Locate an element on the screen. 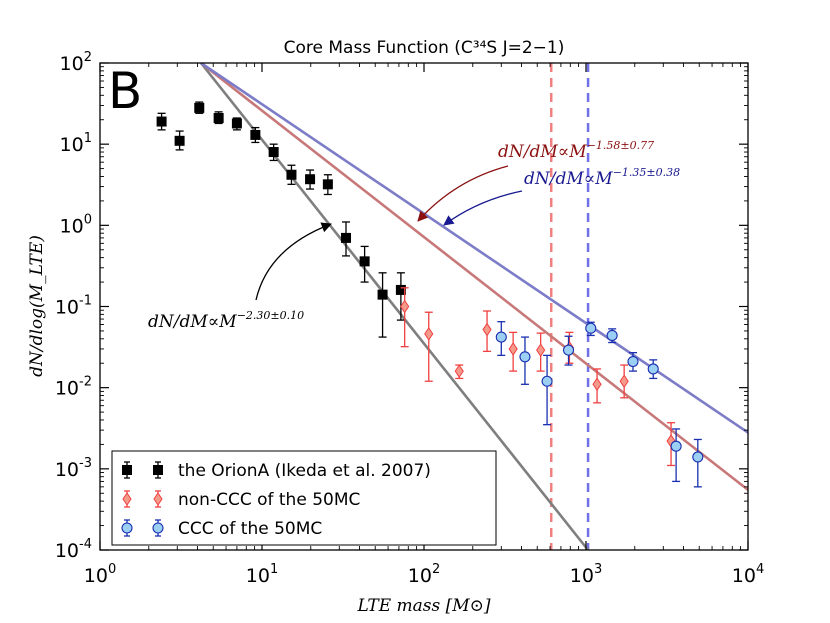  y-tick-label-0: 10⁻⁴ is located at coordinates (73, 549).